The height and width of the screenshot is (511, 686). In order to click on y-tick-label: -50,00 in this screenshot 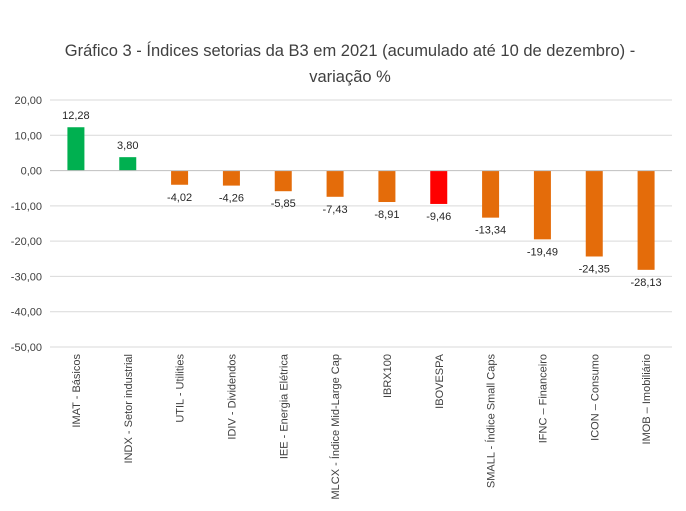, I will do `click(26, 348)`.